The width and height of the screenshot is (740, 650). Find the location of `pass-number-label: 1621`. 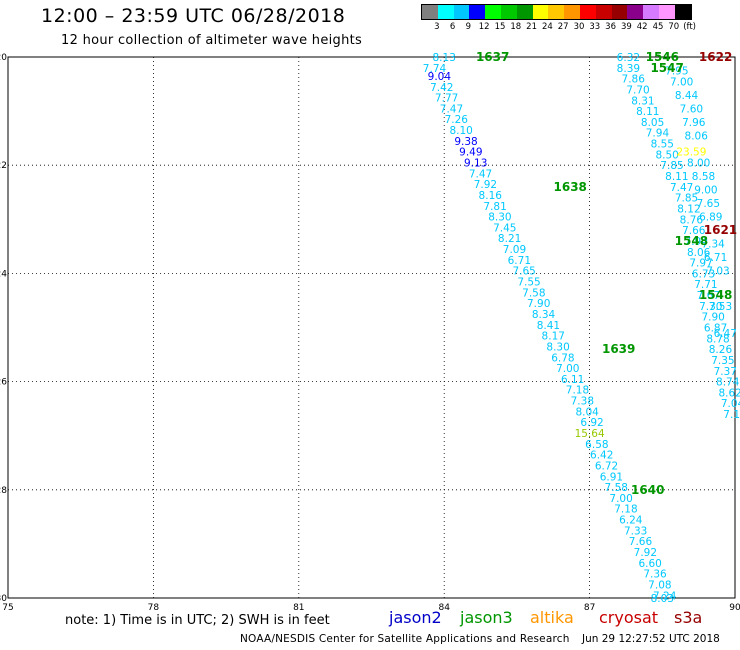

pass-number-label: 1621 is located at coordinates (720, 230).